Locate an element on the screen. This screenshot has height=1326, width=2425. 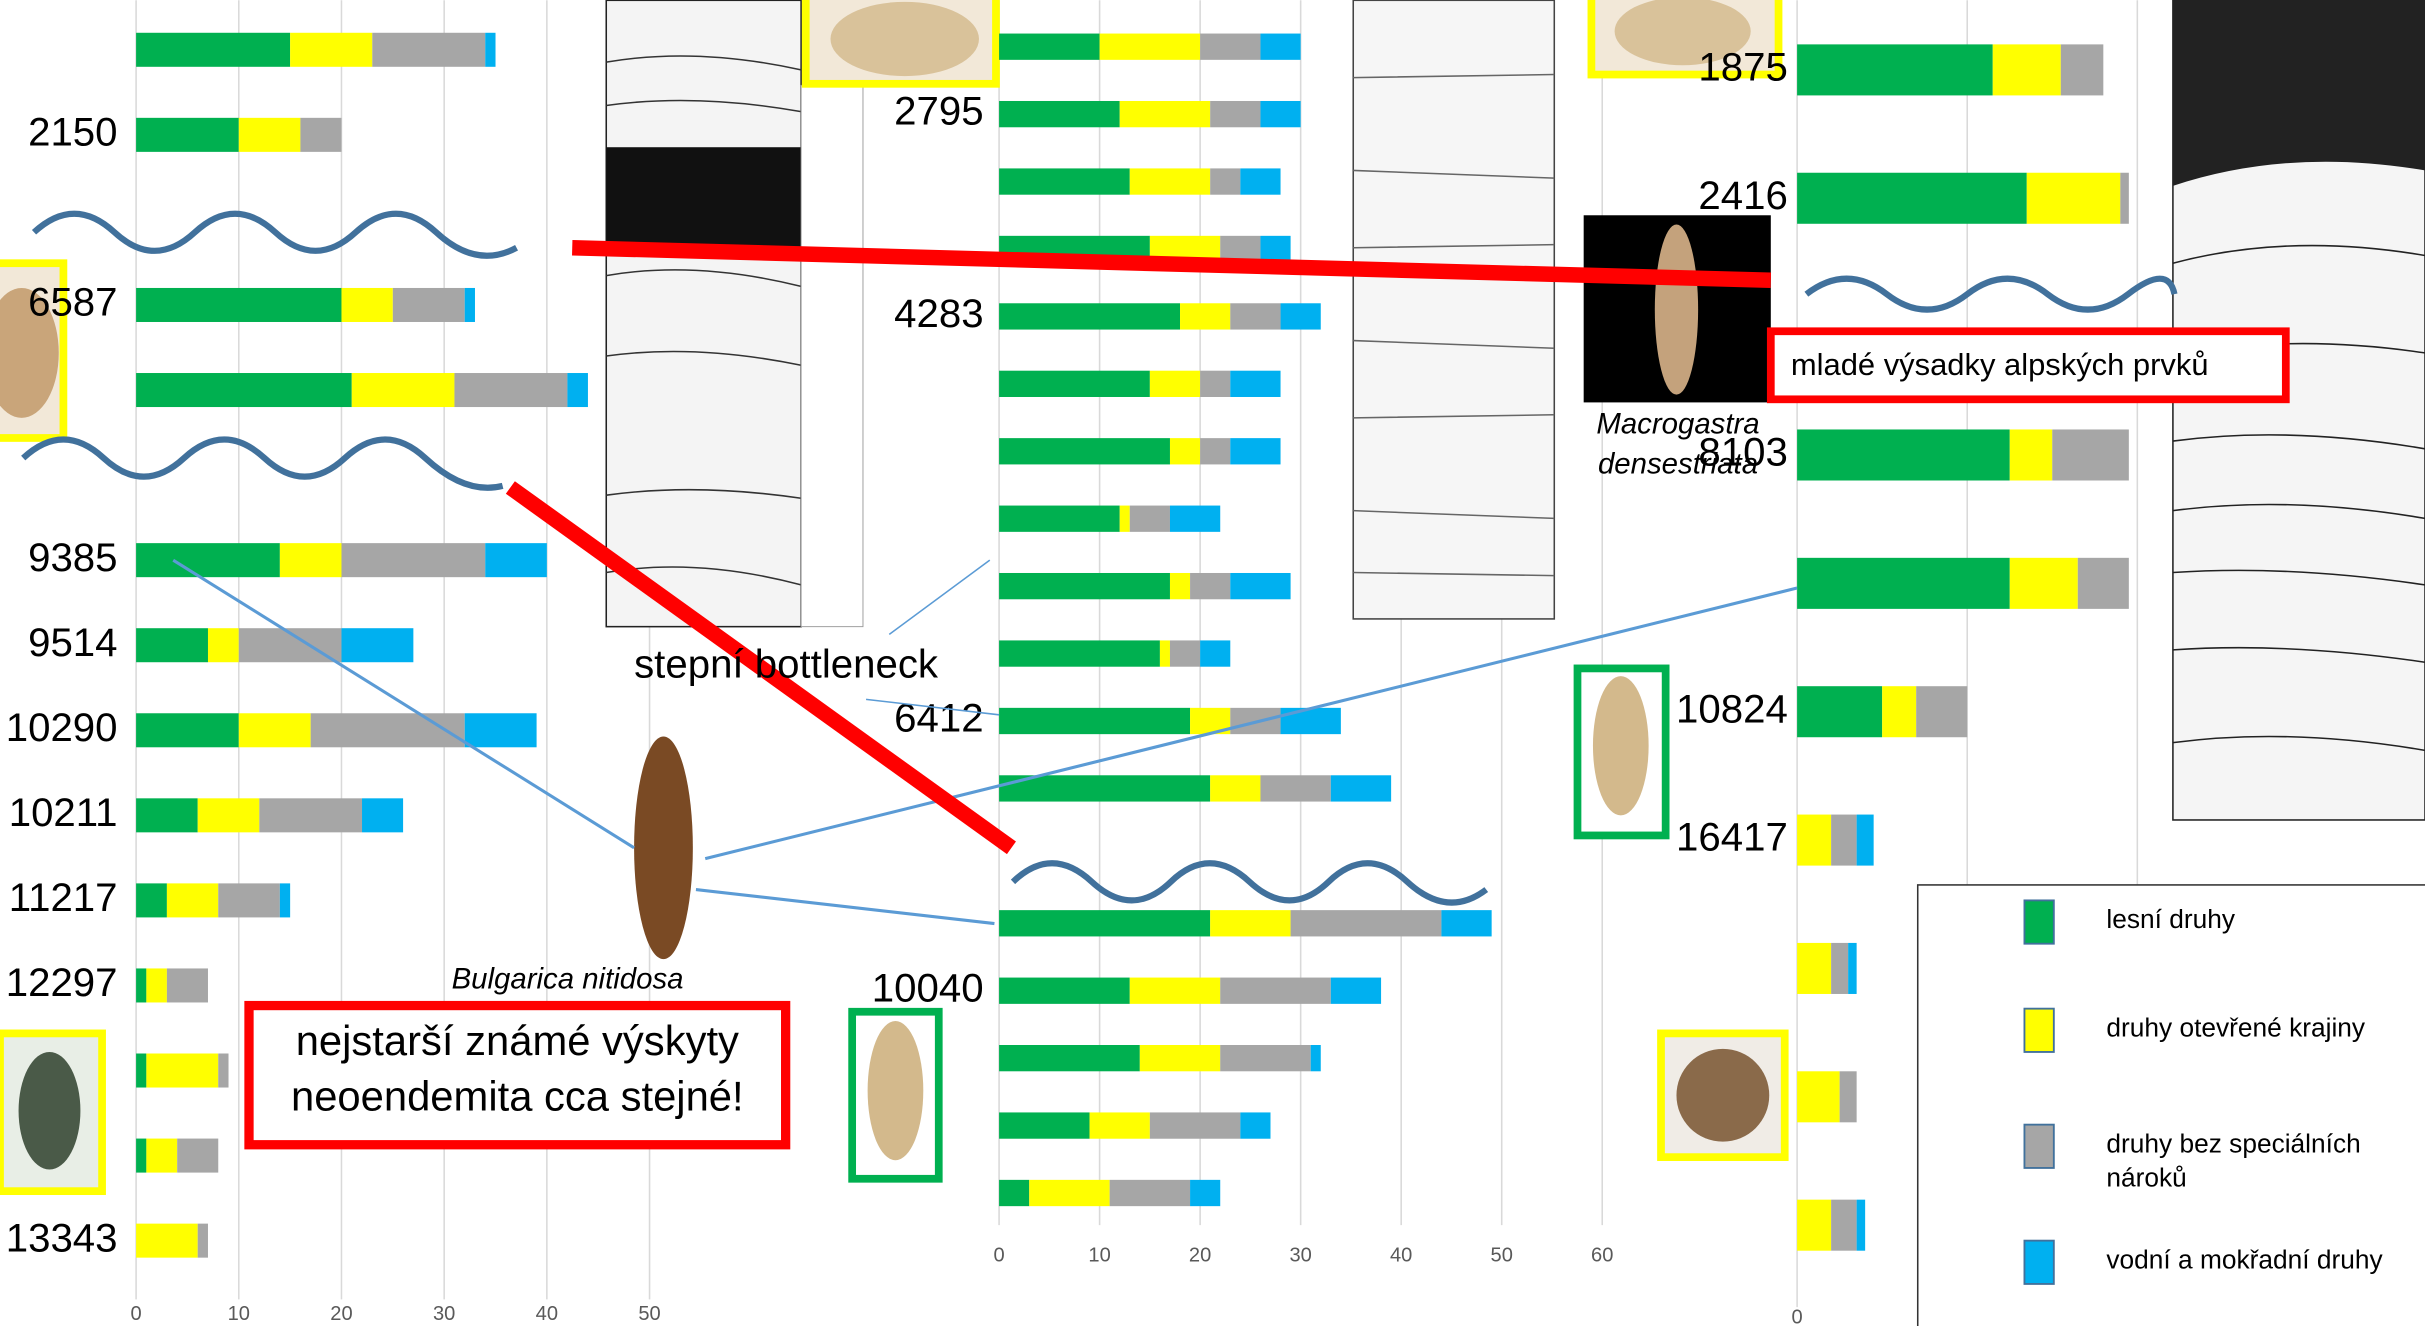
legend-label: druhy bez speciálních nároků is located at coordinates (2233, 1161).